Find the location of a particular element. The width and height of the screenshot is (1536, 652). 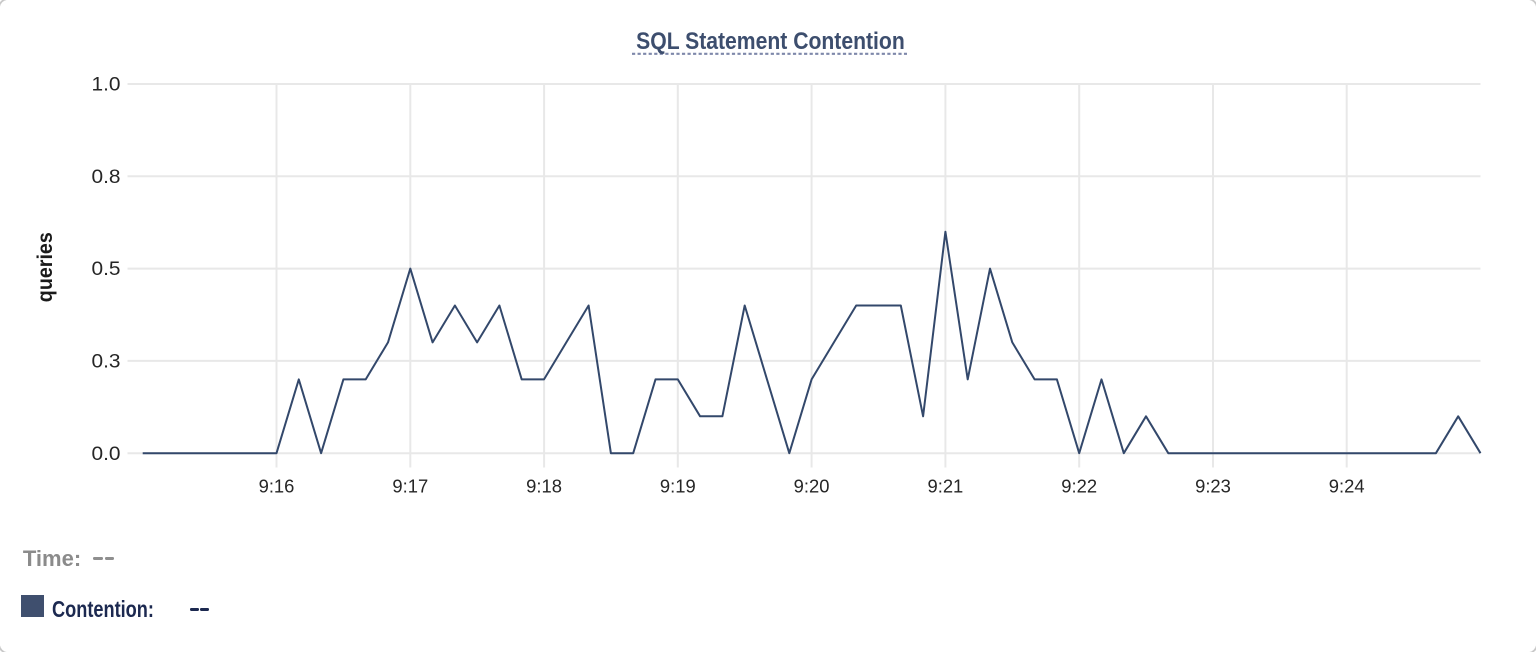

svg-text: 9:20 is located at coordinates (812, 487).